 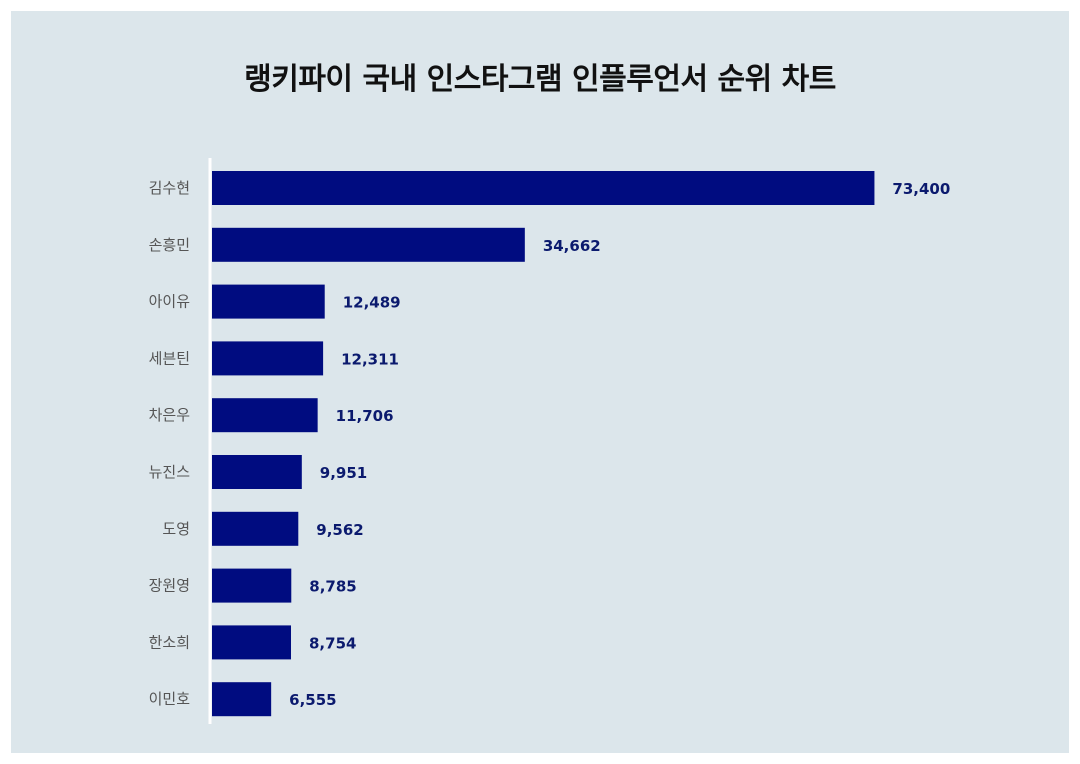 I want to click on category-label-3: 세븐틴, so click(x=169, y=358).